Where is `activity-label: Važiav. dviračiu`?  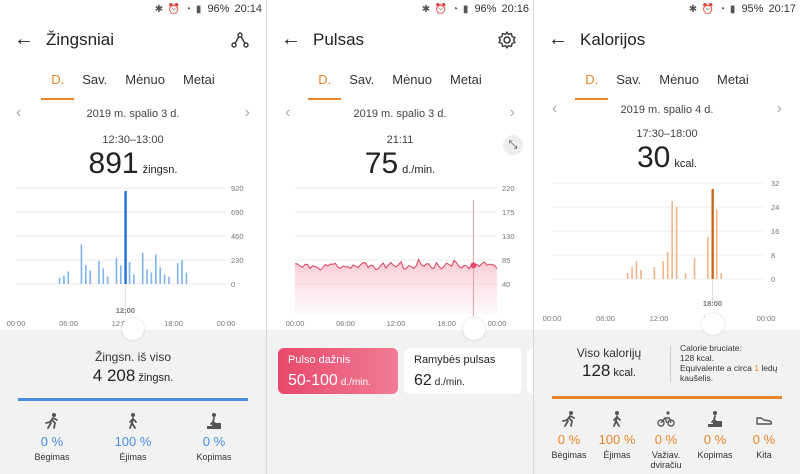 activity-label: Važiav. dviračiu is located at coordinates (666, 460).